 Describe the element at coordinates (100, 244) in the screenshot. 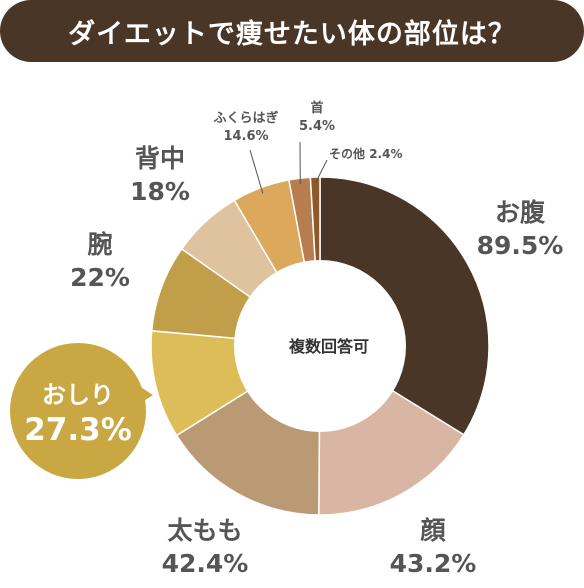

I see `label-arm-name: 腕` at that location.